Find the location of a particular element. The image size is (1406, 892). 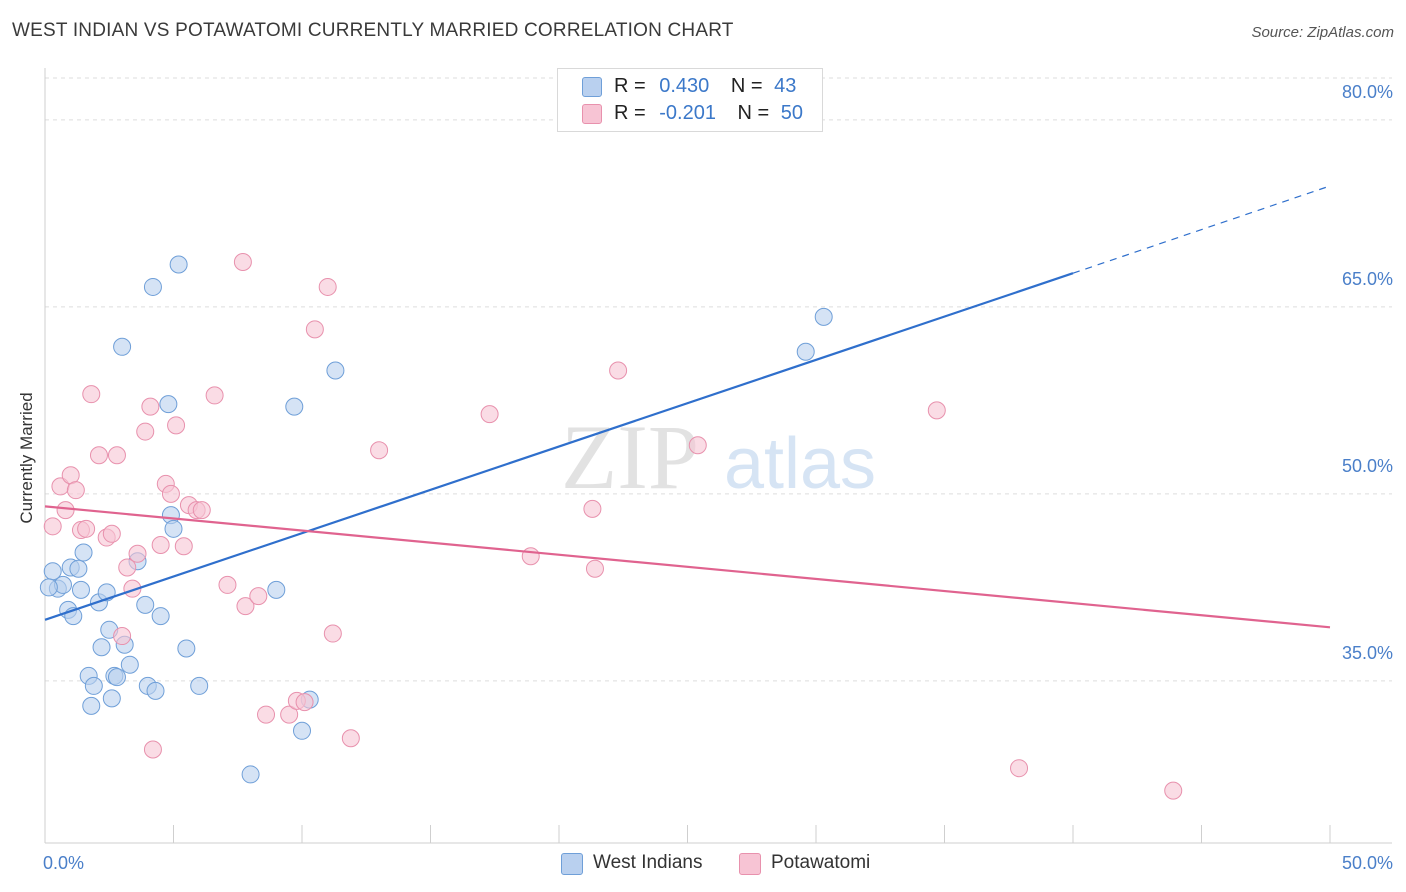

legend-r-value: -0.201 is located at coordinates (687, 113).